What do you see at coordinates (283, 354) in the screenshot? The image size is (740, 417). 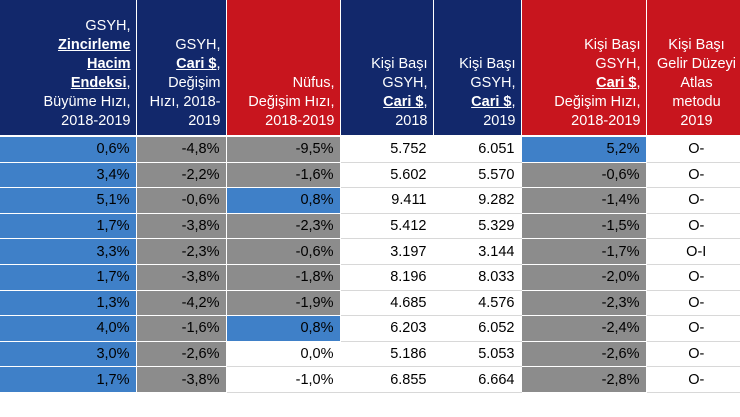 I see `table-cell: 0,0%` at bounding box center [283, 354].